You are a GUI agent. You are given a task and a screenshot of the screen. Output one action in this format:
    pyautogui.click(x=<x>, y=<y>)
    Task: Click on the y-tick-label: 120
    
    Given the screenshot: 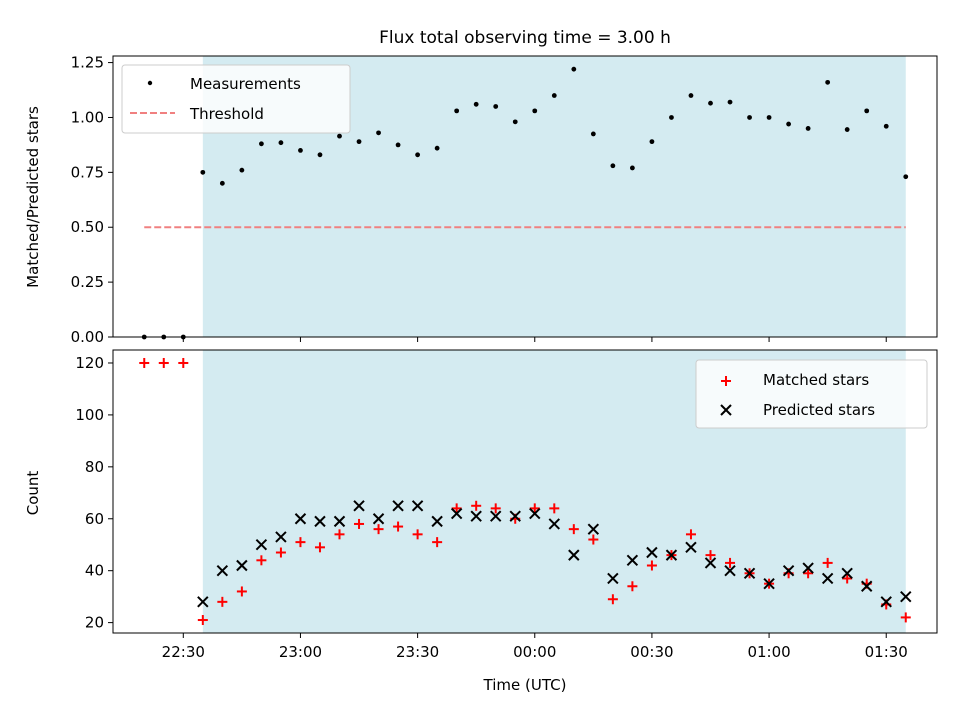 What is the action you would take?
    pyautogui.click(x=89, y=363)
    